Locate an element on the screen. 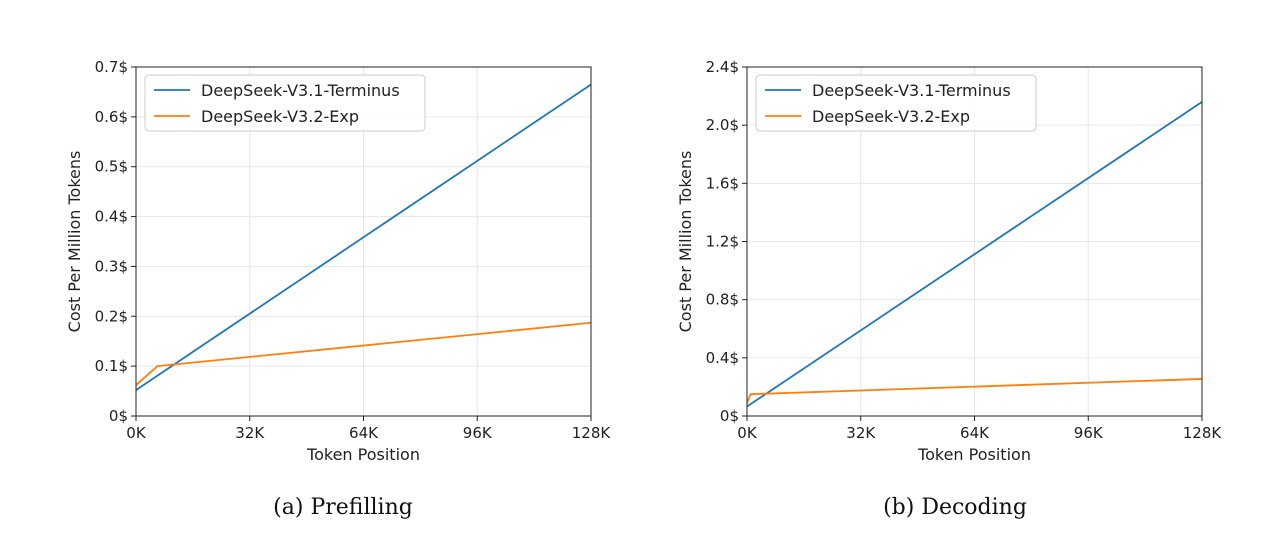 Image resolution: width=1279 pixels, height=544 pixels. y-tick-label: 2.4$ is located at coordinates (722, 67).